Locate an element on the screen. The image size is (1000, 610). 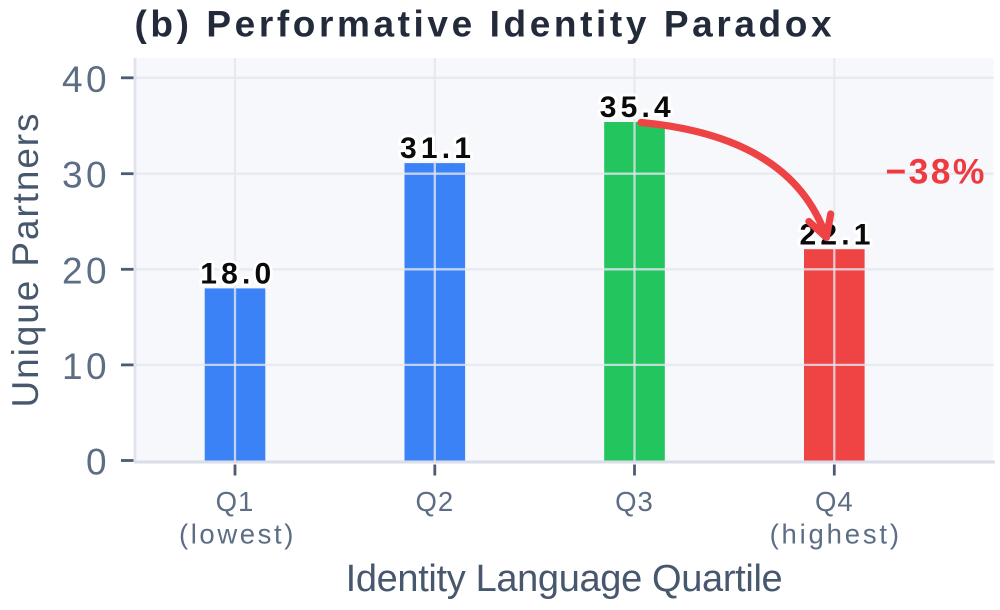
svg-text: −38% is located at coordinates (936, 172).